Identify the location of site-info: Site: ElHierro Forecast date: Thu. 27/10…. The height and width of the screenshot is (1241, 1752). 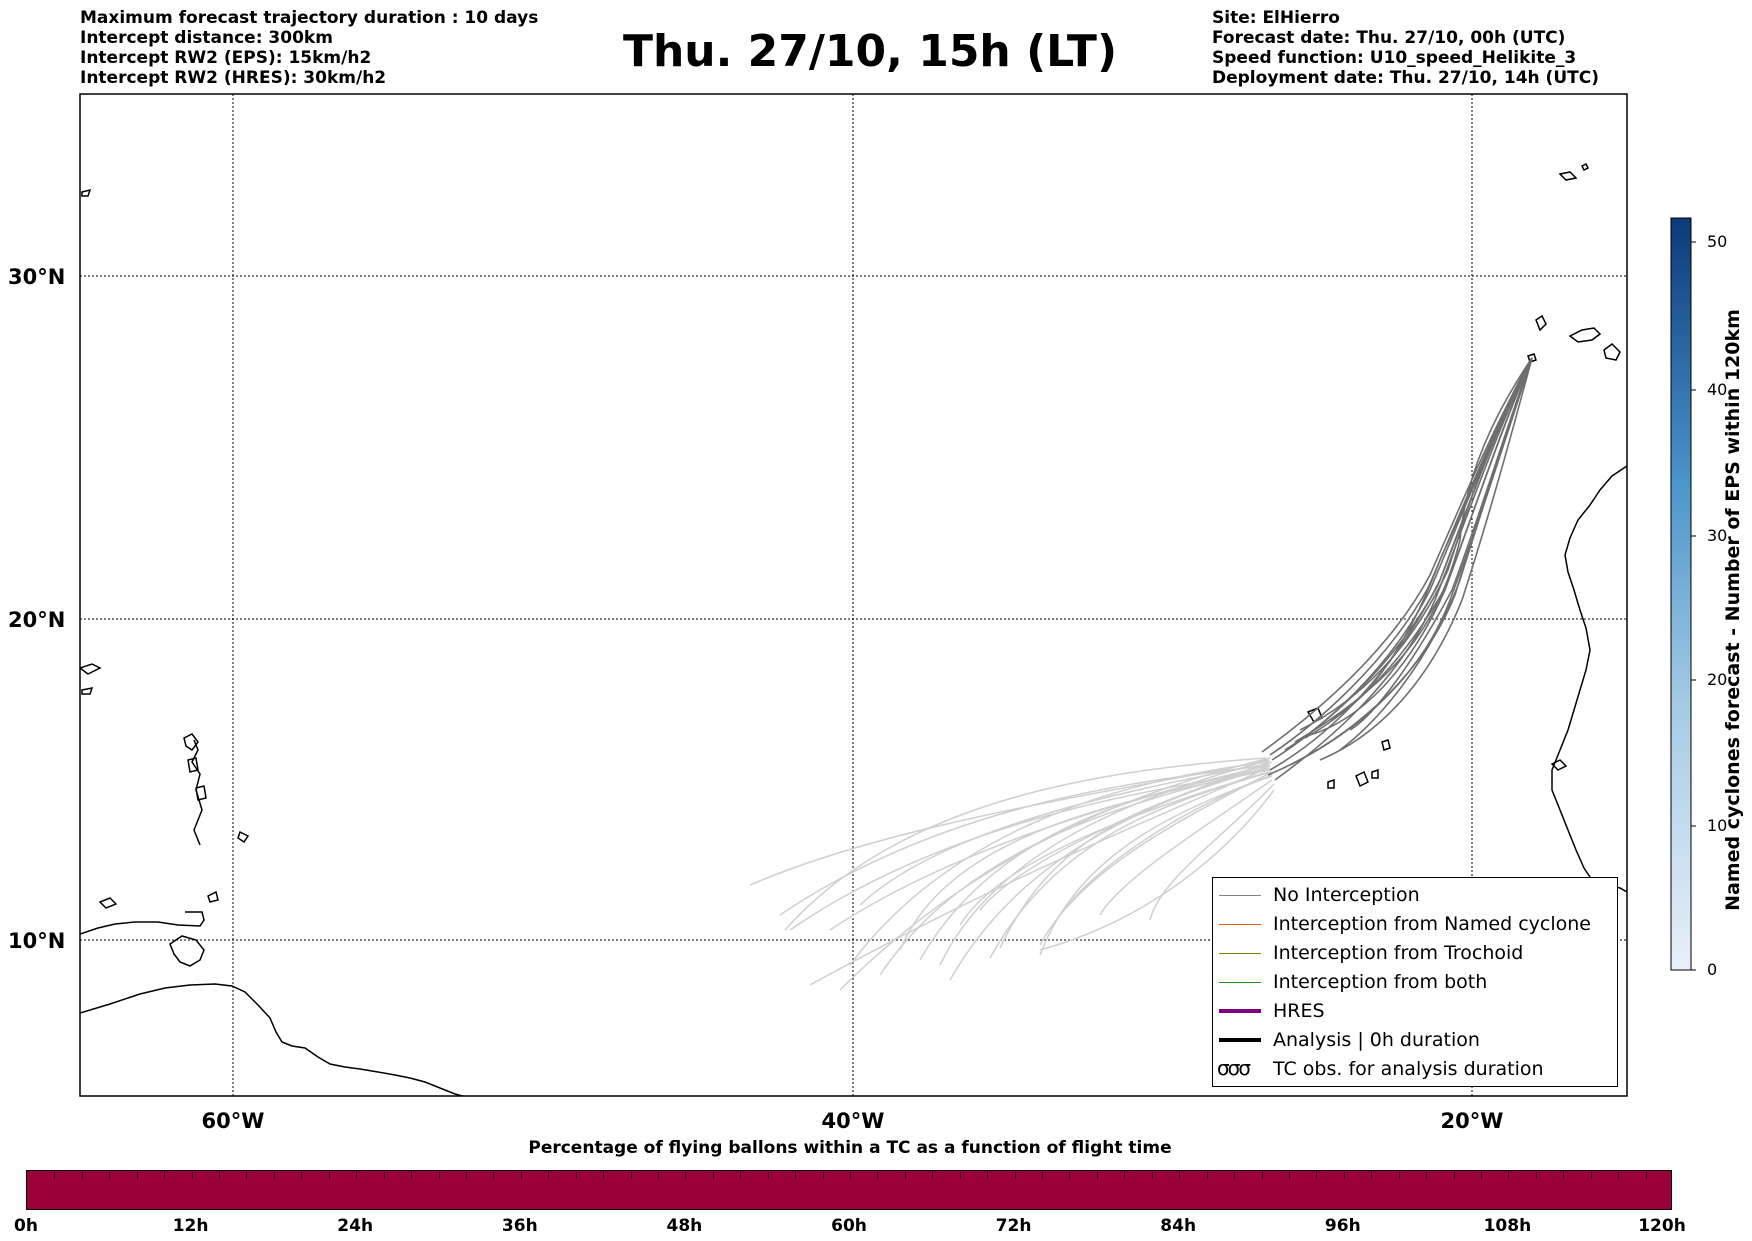
(1405, 48).